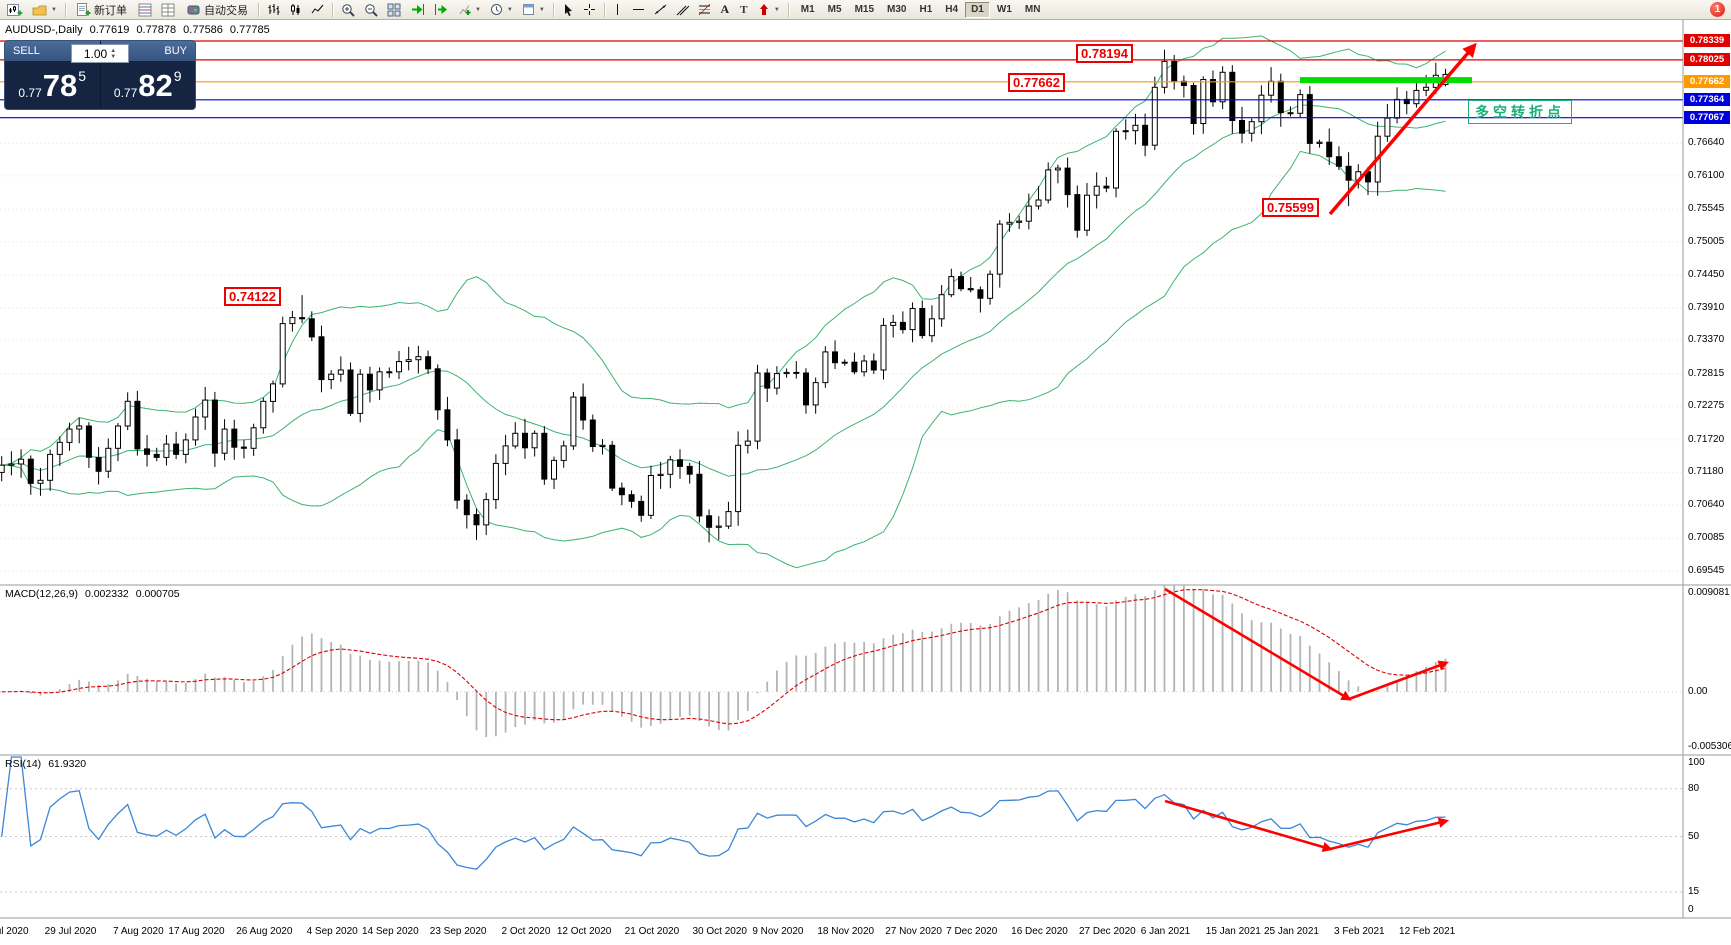 This screenshot has height=945, width=1731. Describe the element at coordinates (1290, 207) in the screenshot. I see `price-annotation-label: 0.75599` at that location.